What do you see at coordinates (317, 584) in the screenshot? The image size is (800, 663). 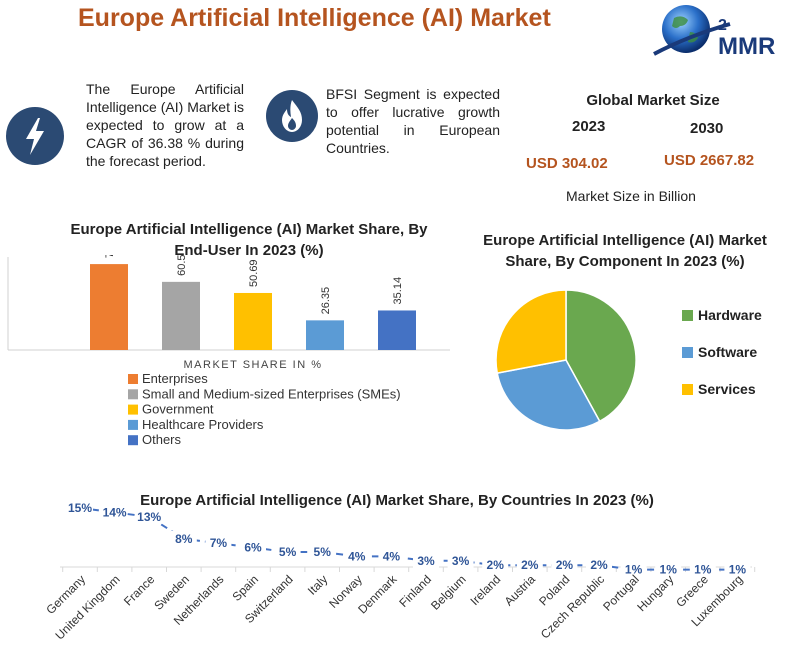 I see `country-tick-label: Italy` at bounding box center [317, 584].